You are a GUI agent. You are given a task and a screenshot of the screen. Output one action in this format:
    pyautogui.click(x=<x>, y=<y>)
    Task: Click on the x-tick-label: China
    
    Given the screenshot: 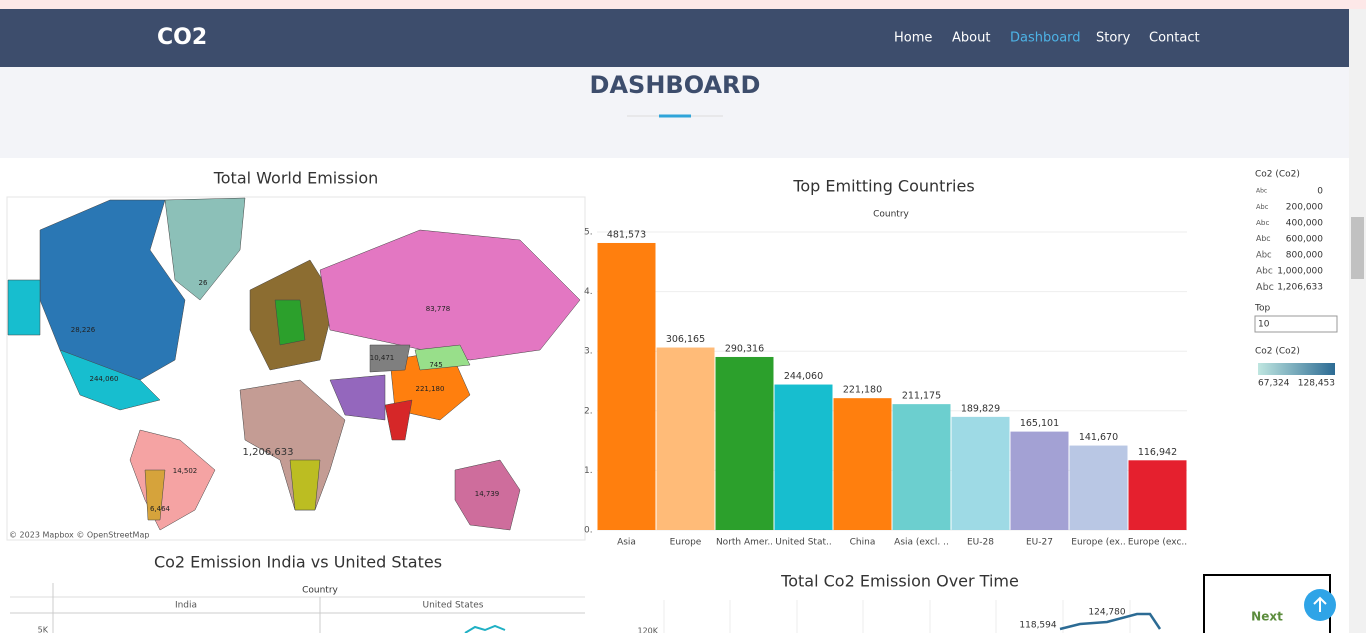 What is the action you would take?
    pyautogui.click(x=863, y=543)
    